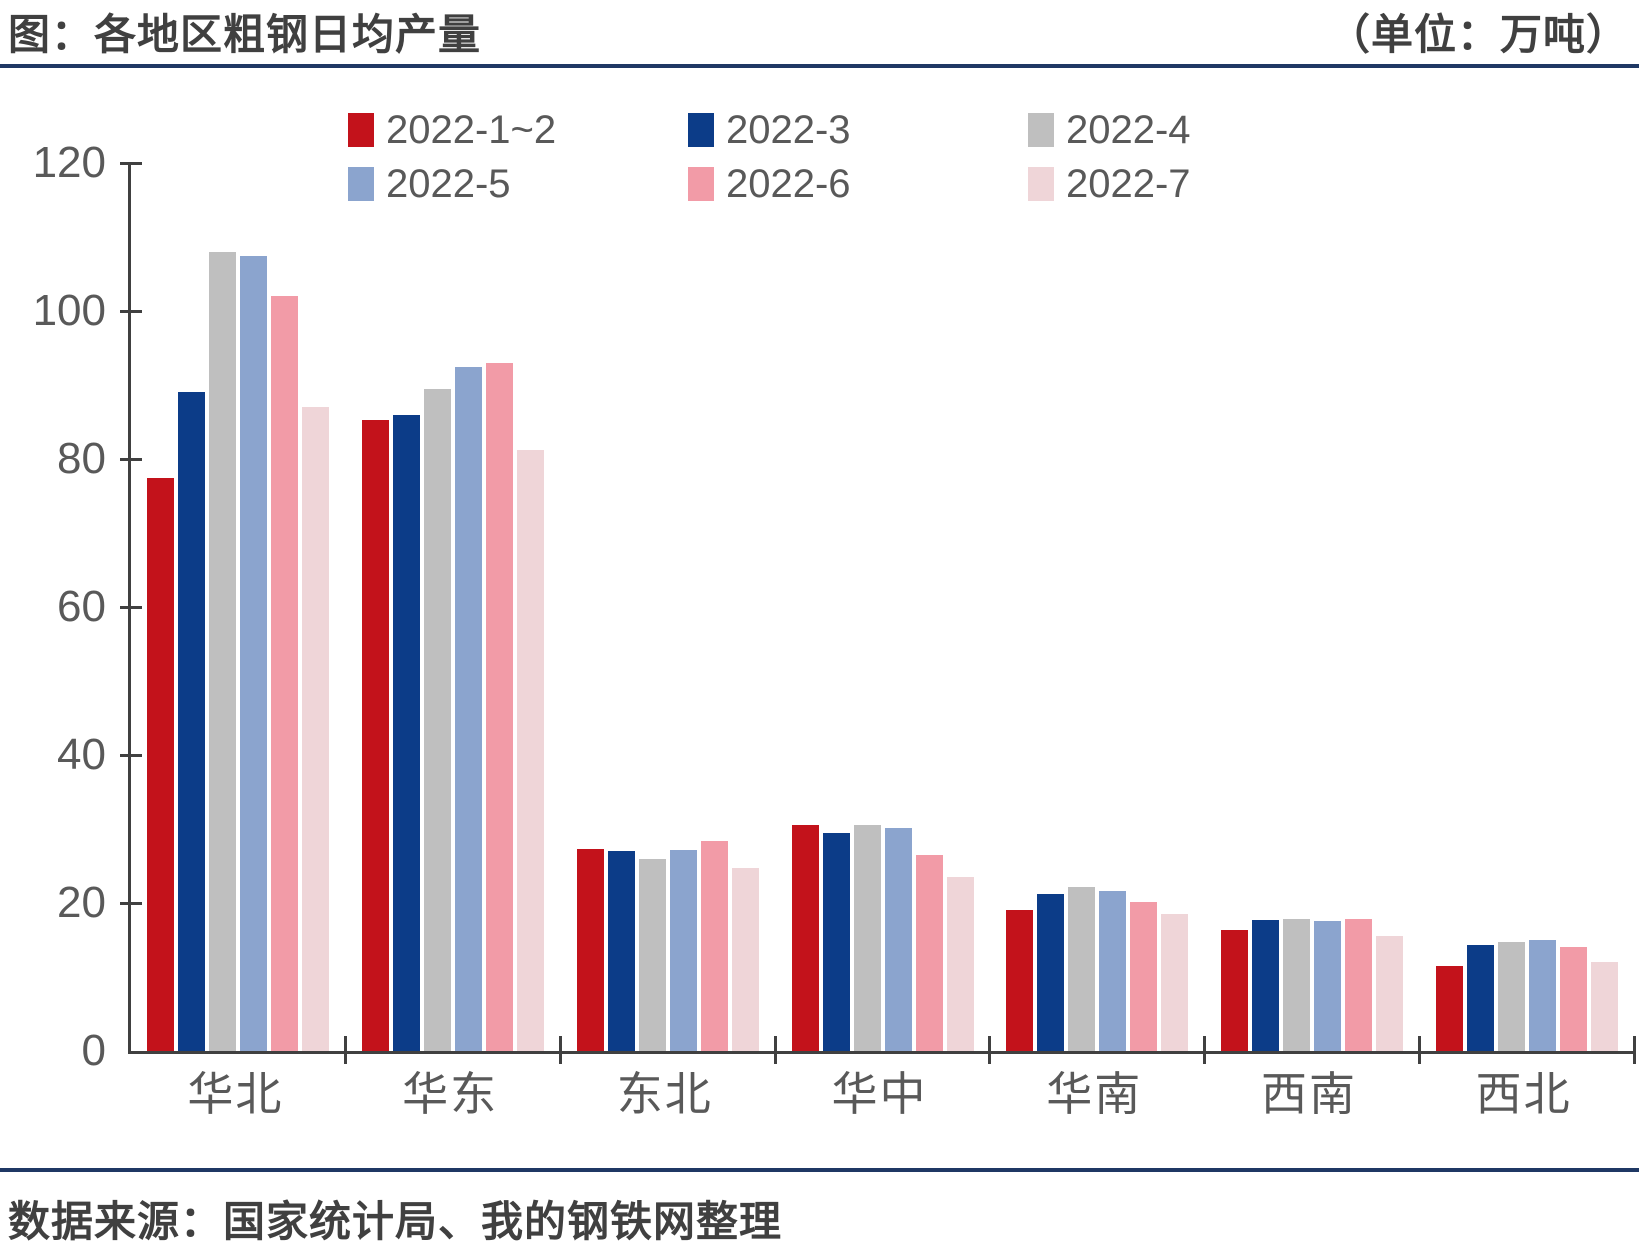 This screenshot has height=1251, width=1639. What do you see at coordinates (858, 157) in the screenshot?
I see `chart-legend: 2022-1~2 2022-3 2022-4 2022-5 2022-6 2022-7` at bounding box center [858, 157].